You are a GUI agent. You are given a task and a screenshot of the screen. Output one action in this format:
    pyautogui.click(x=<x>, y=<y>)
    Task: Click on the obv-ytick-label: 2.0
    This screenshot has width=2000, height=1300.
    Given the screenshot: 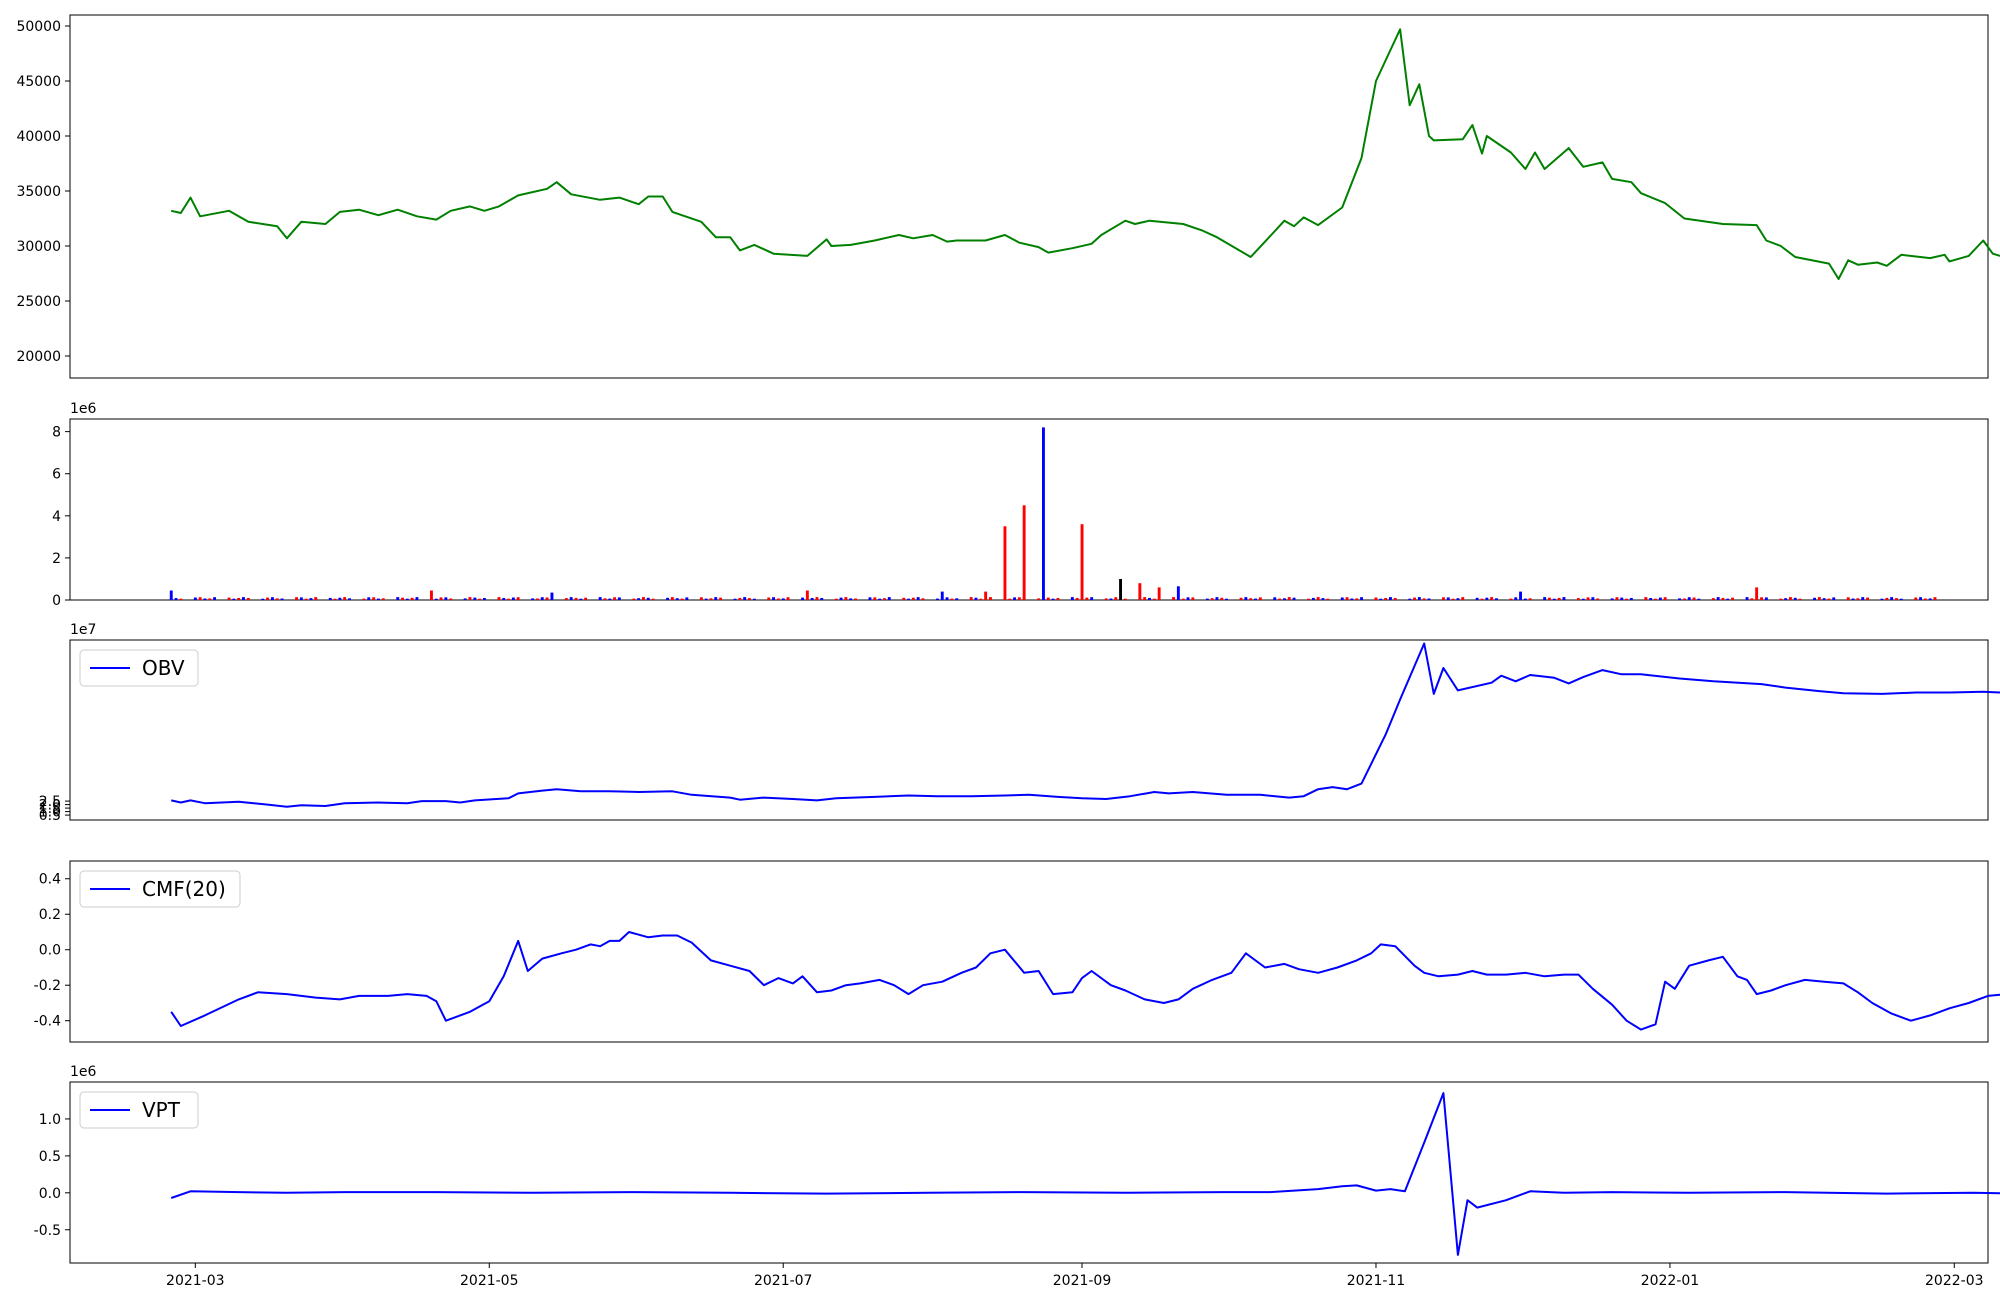 What is the action you would take?
    pyautogui.click(x=50, y=806)
    